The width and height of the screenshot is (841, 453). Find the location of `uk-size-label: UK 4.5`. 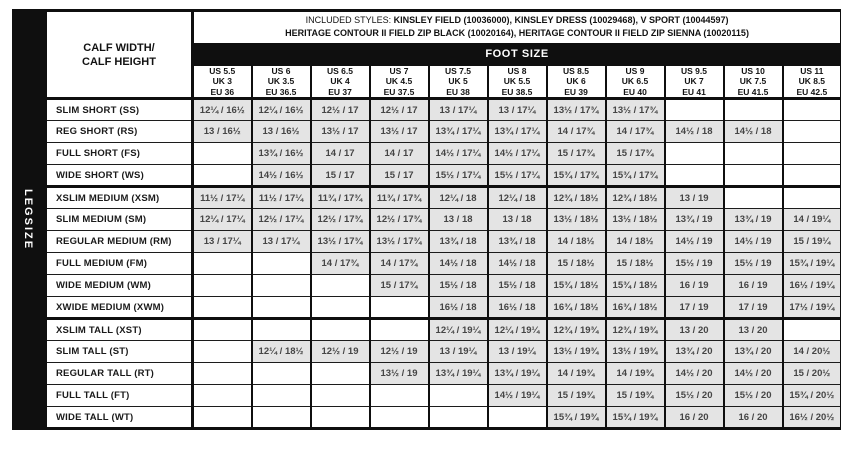

uk-size-label: UK 4.5 is located at coordinates (399, 81).